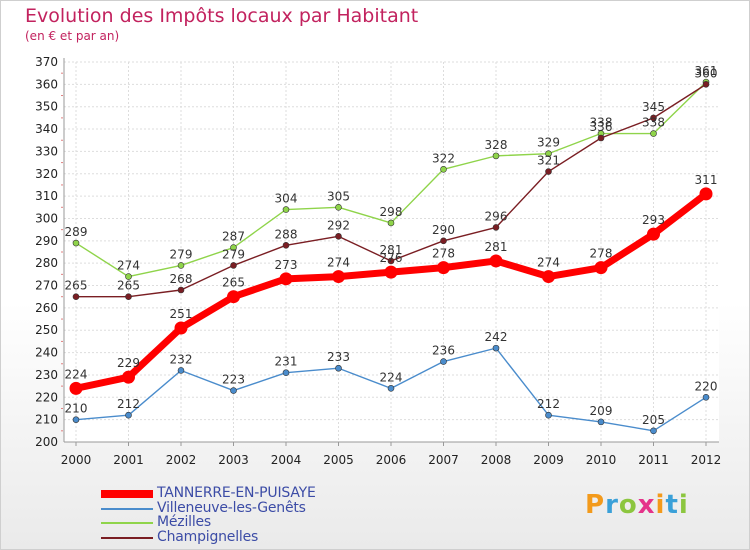 The width and height of the screenshot is (750, 550). Describe the element at coordinates (338, 225) in the screenshot. I see `data-label: 292` at that location.